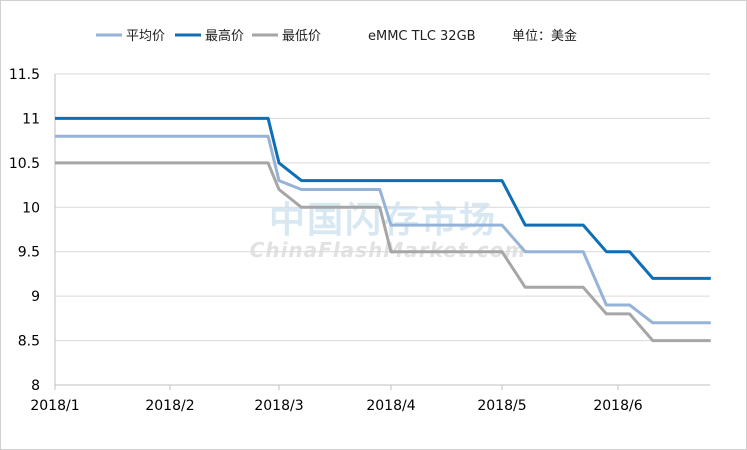  Describe the element at coordinates (29, 253) in the screenshot. I see `y-tick-label: 9.5` at that location.